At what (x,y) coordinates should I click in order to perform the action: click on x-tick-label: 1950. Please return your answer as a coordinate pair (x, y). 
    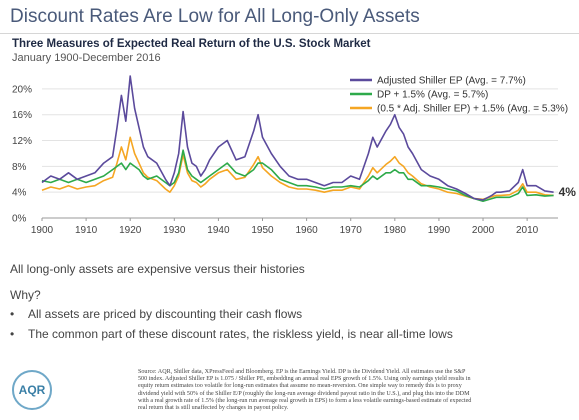
    Looking at the image, I should click on (262, 230).